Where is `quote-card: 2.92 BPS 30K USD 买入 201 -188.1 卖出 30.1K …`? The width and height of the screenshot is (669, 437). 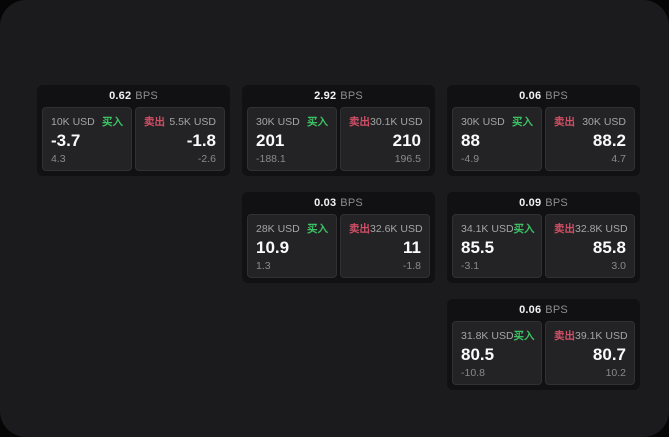 quote-card: 2.92 BPS 30K USD 买入 201 -188.1 卖出 30.1K … is located at coordinates (338, 130).